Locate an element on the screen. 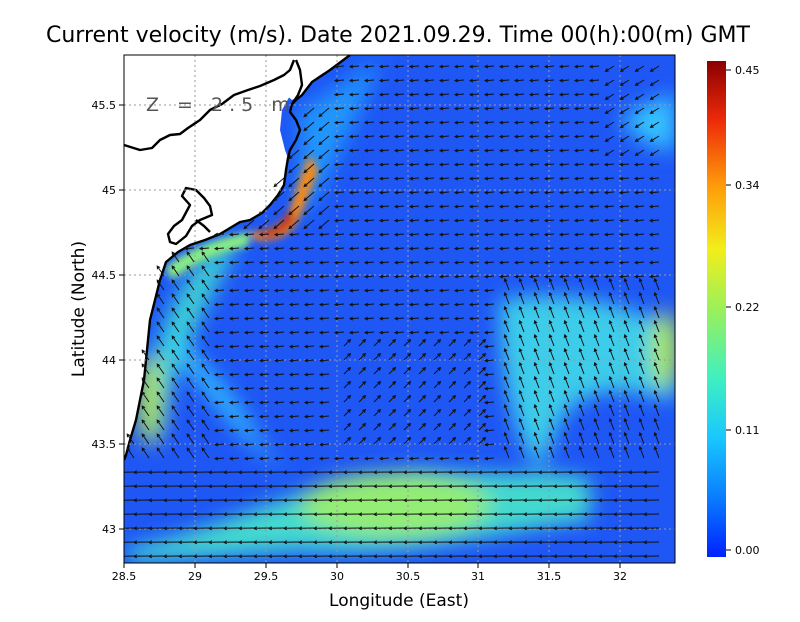 The width and height of the screenshot is (800, 622). y-axis-label: Latitude (North) is located at coordinates (79, 309).